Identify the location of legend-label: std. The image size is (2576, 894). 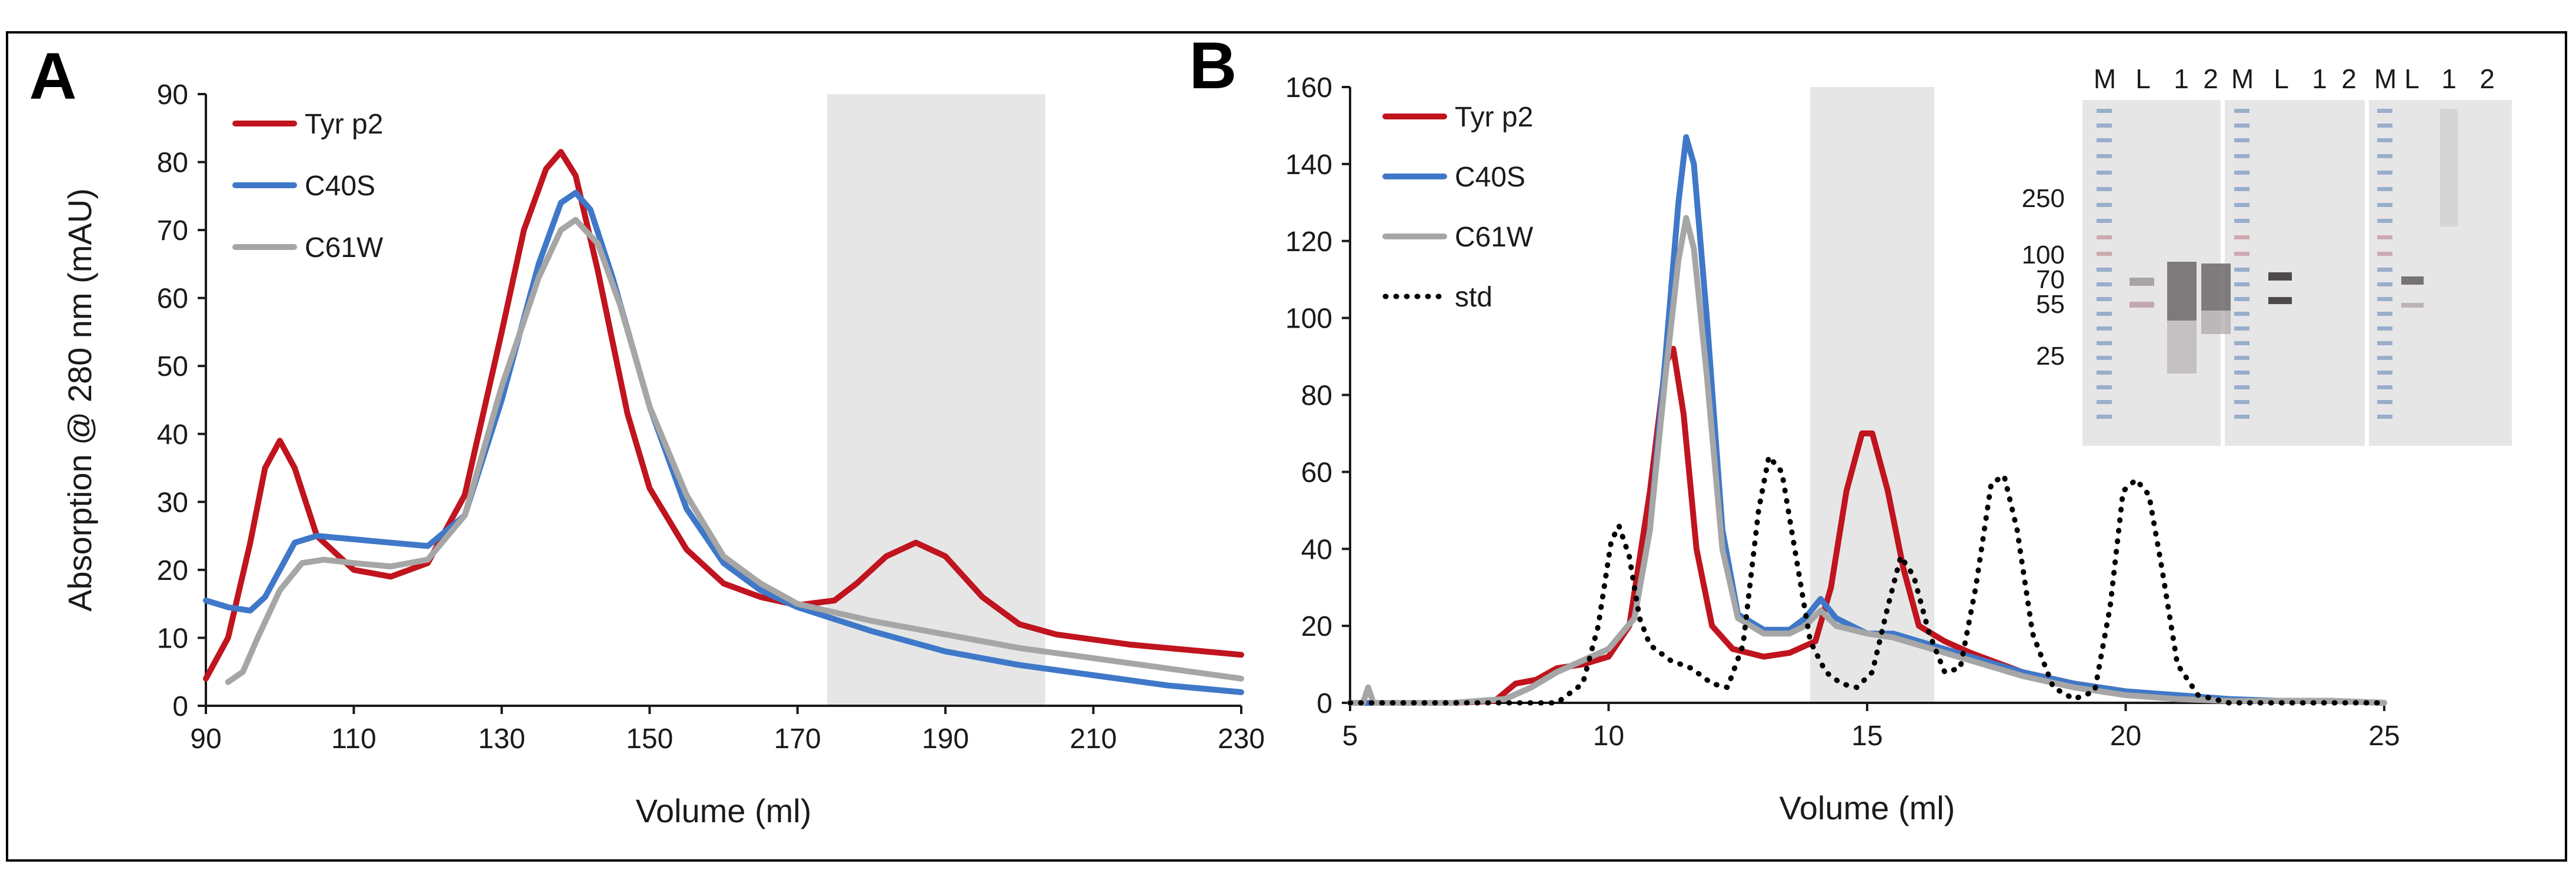
(1473, 297).